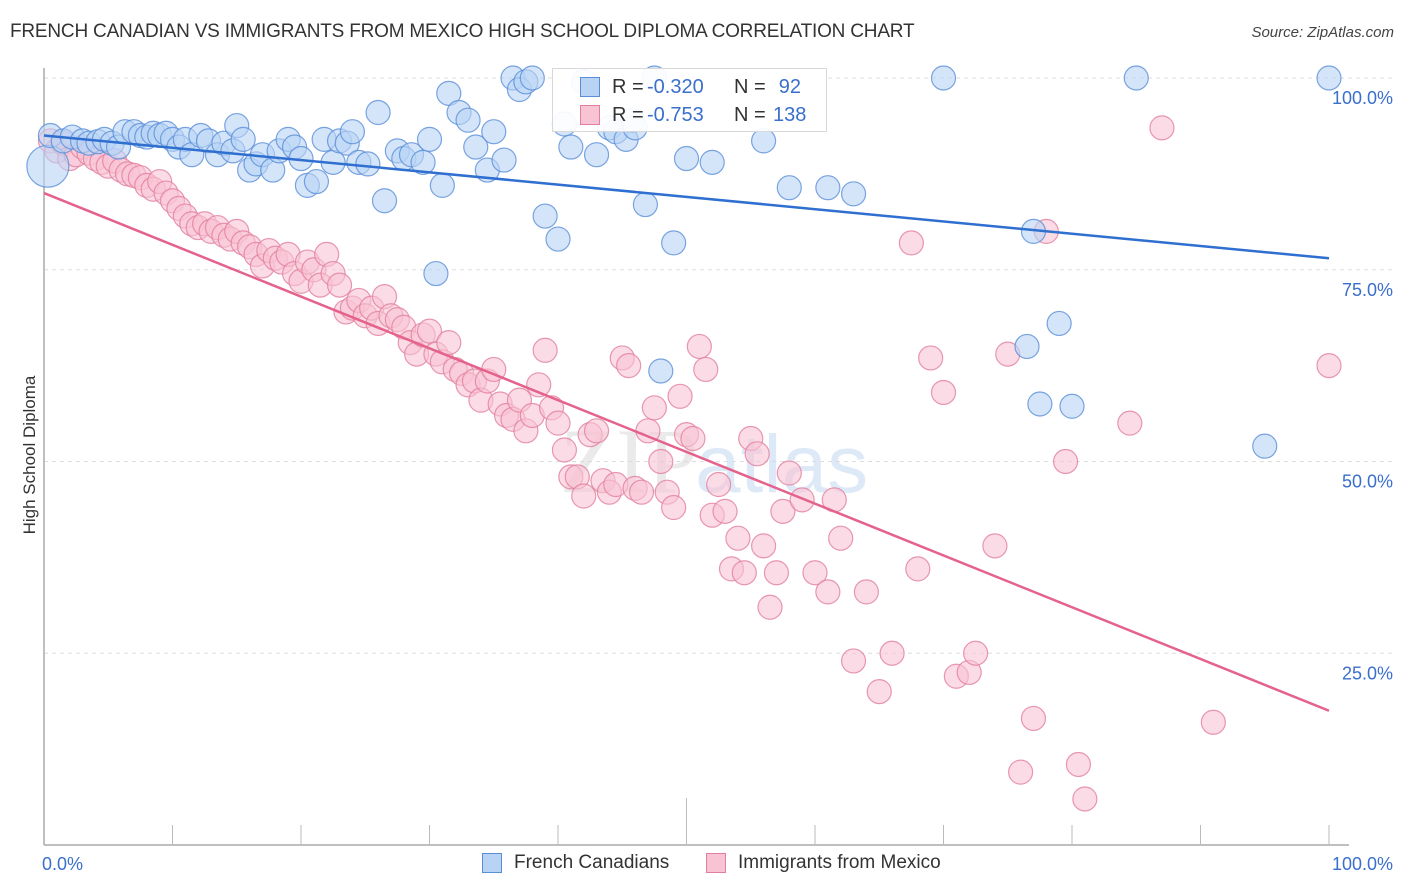 The image size is (1406, 892). I want to click on y-tick-label: 75.0%, so click(1367, 290).